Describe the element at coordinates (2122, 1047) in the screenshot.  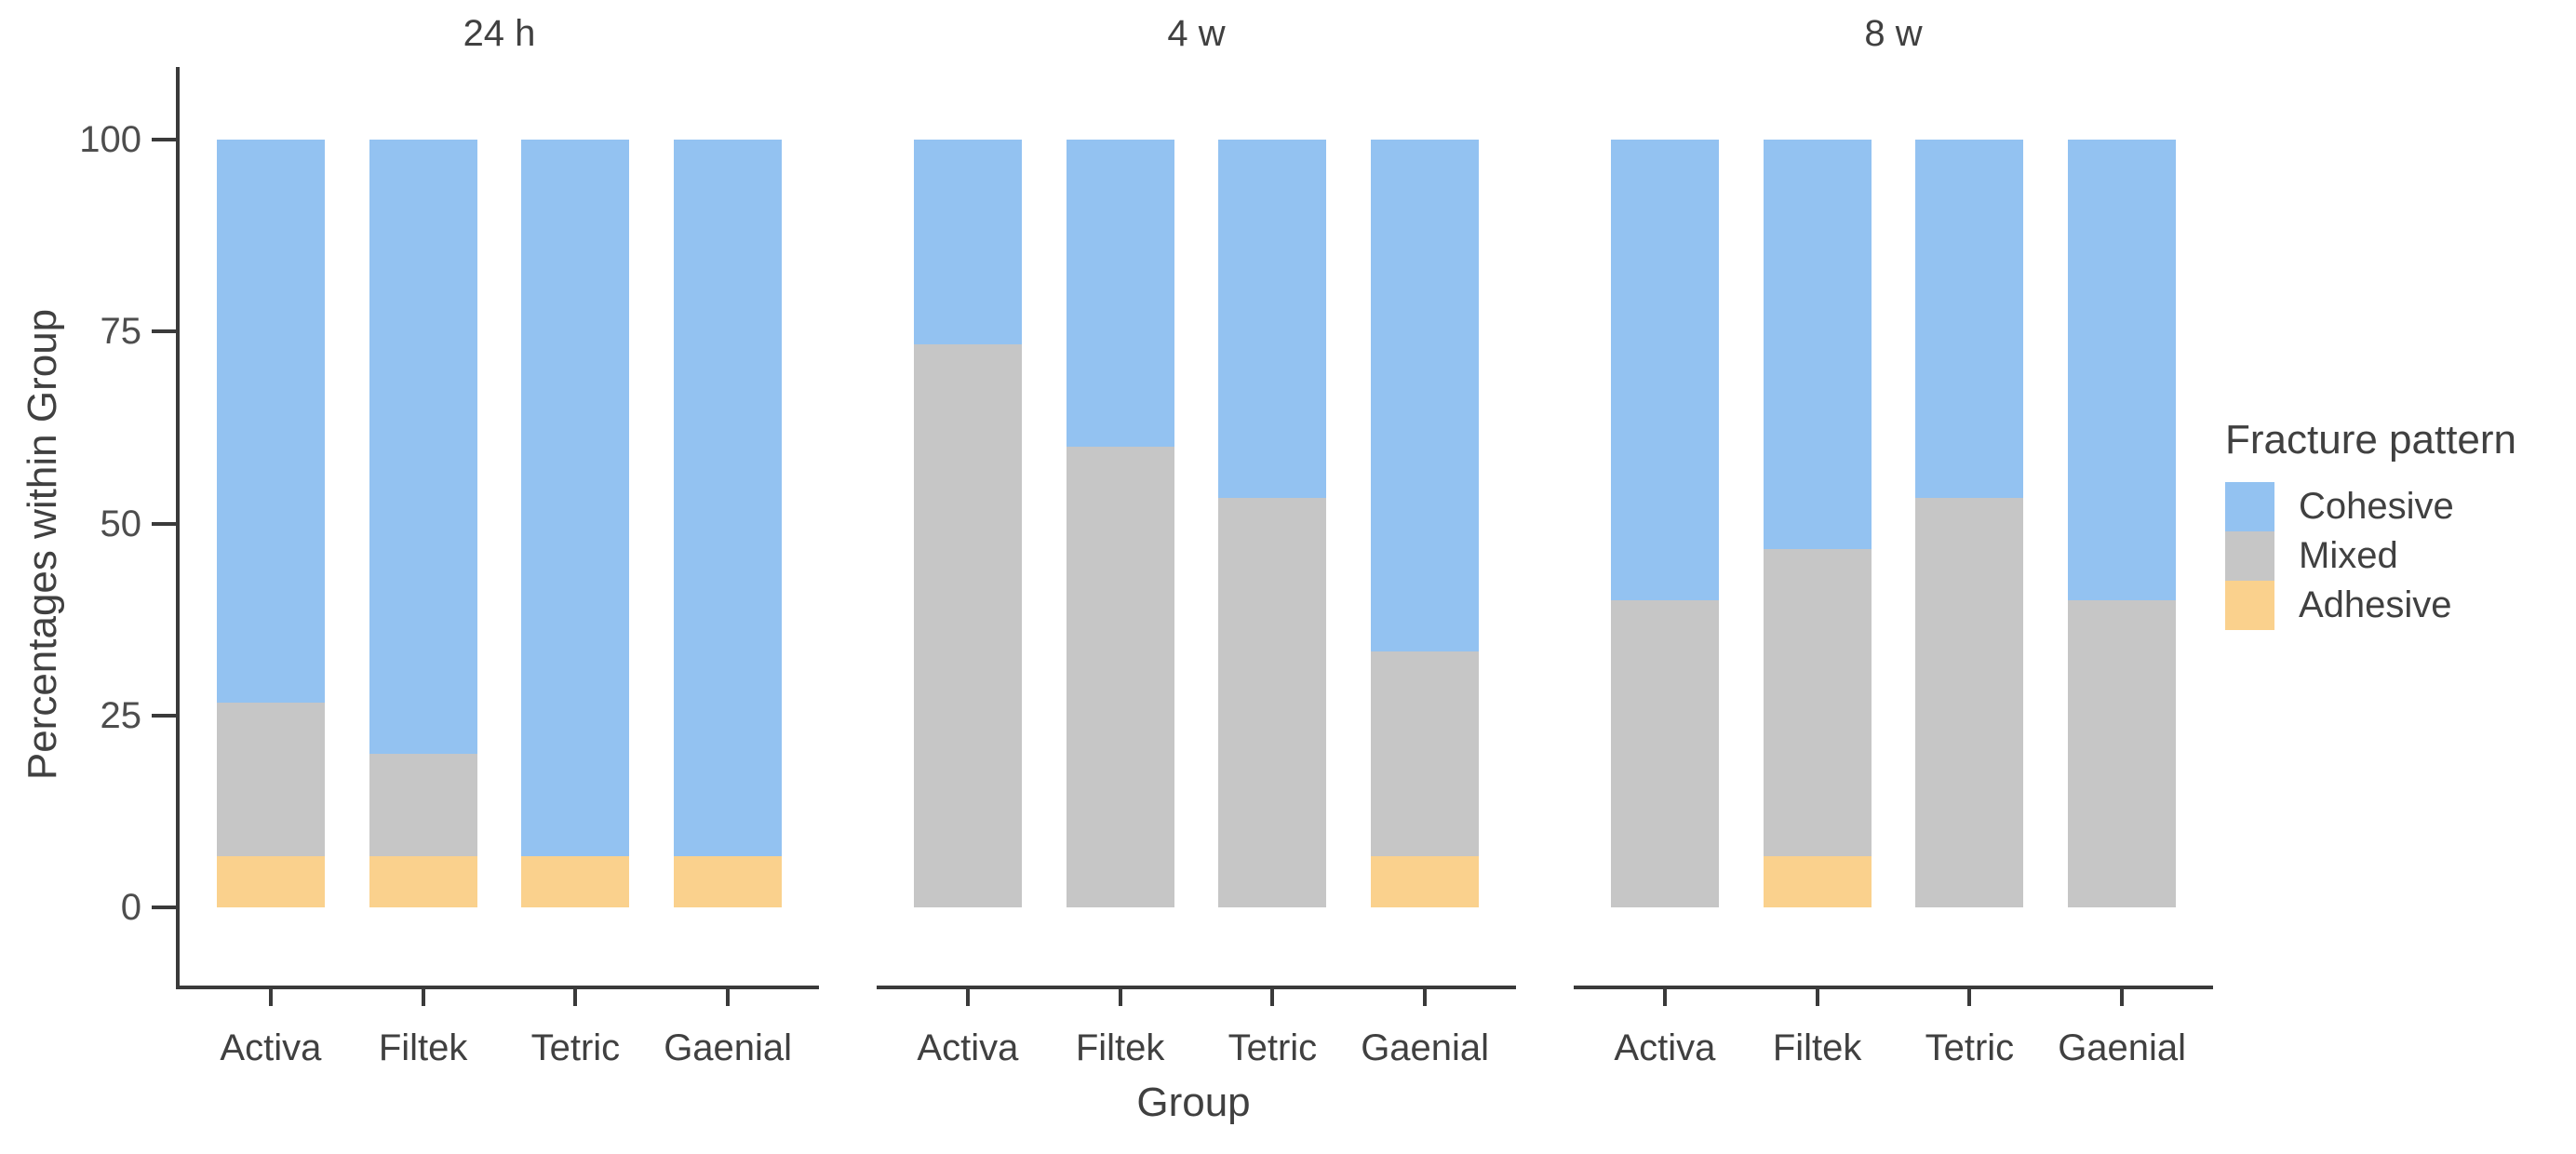
I see `x-category-label: Gaenial` at that location.